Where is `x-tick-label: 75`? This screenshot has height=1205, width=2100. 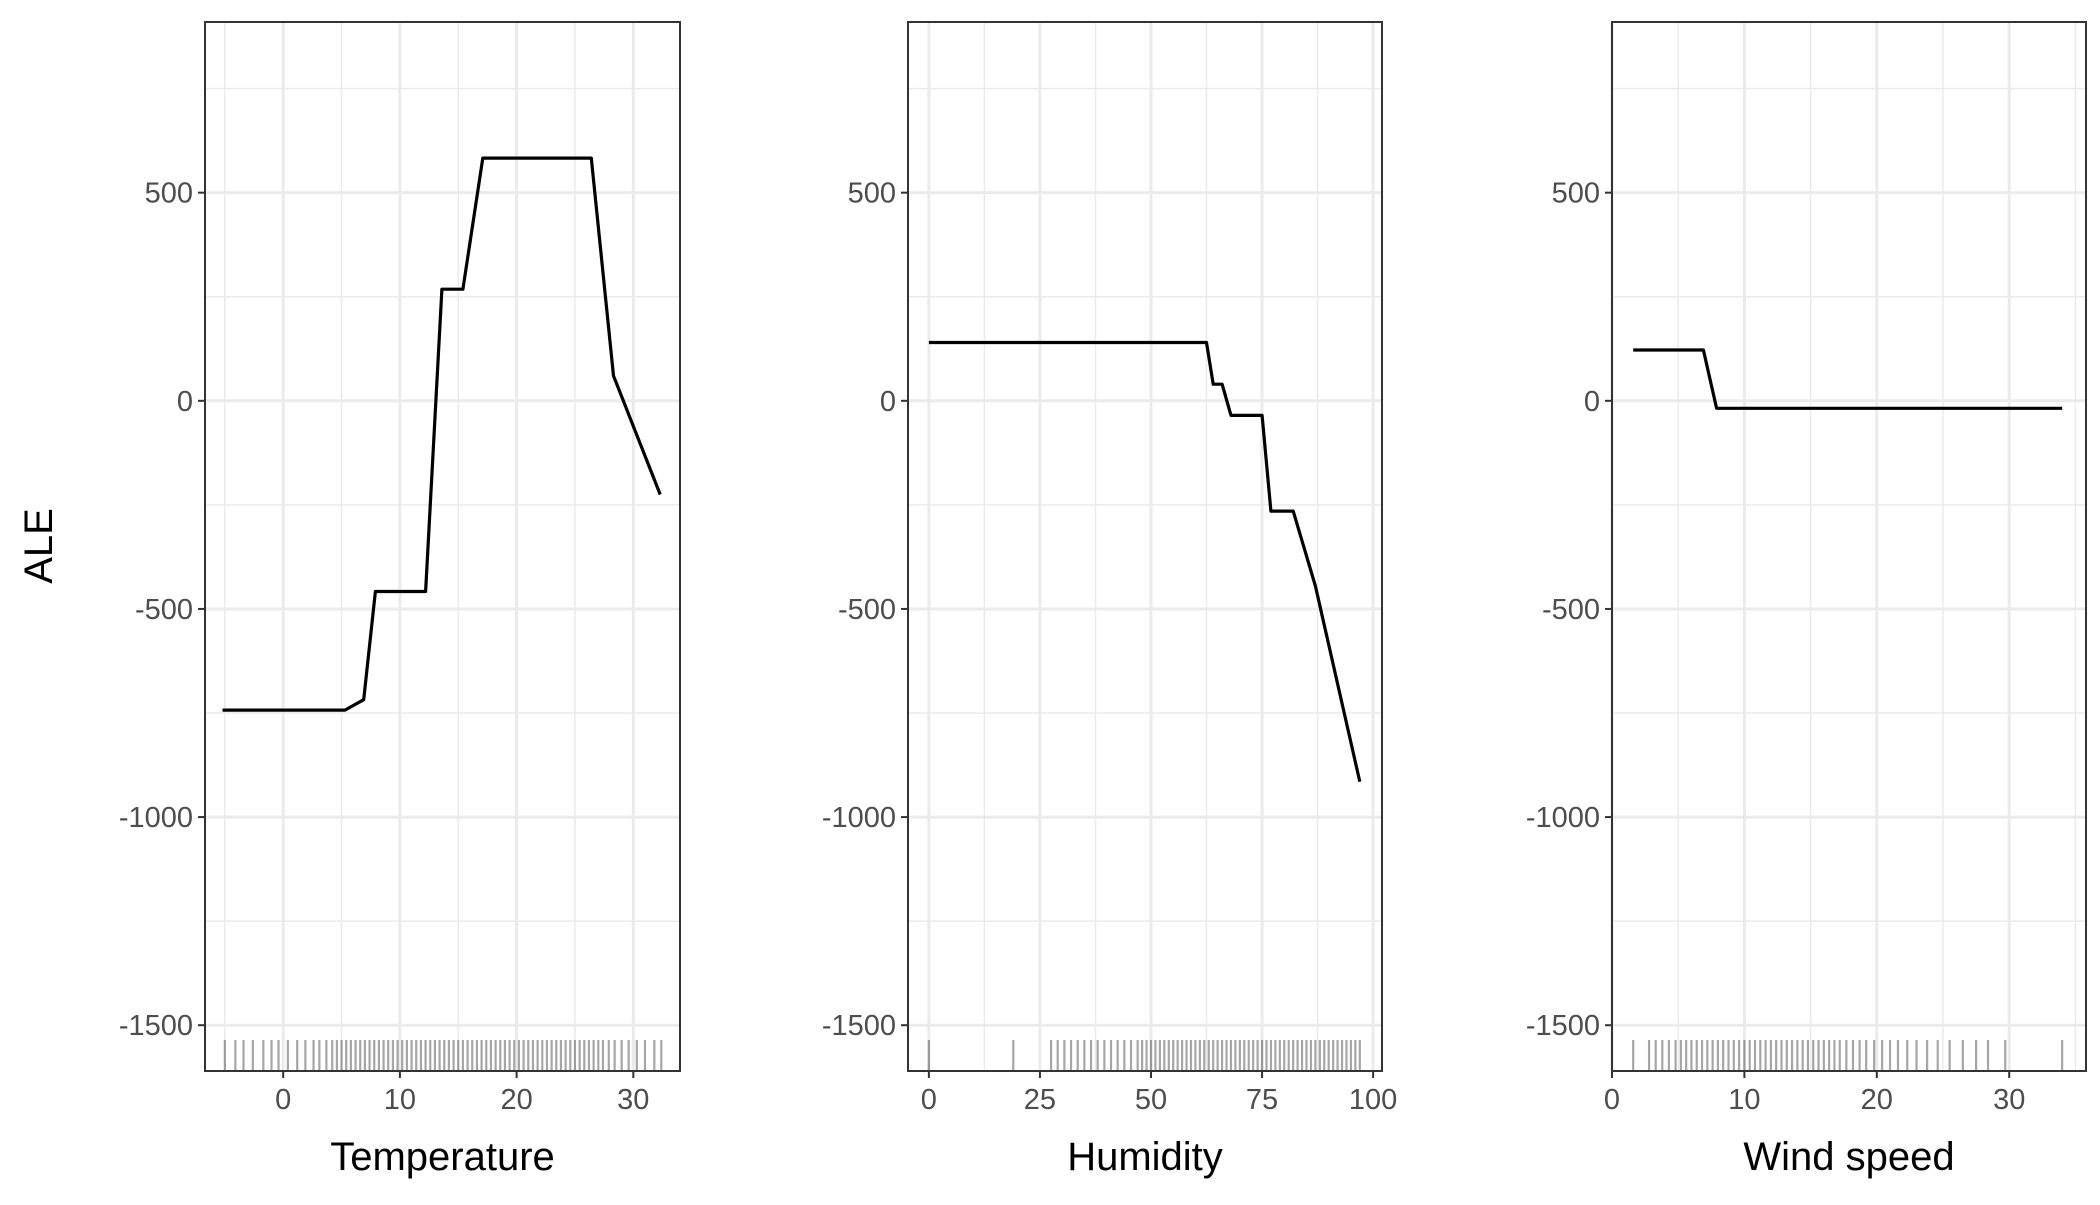
x-tick-label: 75 is located at coordinates (1262, 1100).